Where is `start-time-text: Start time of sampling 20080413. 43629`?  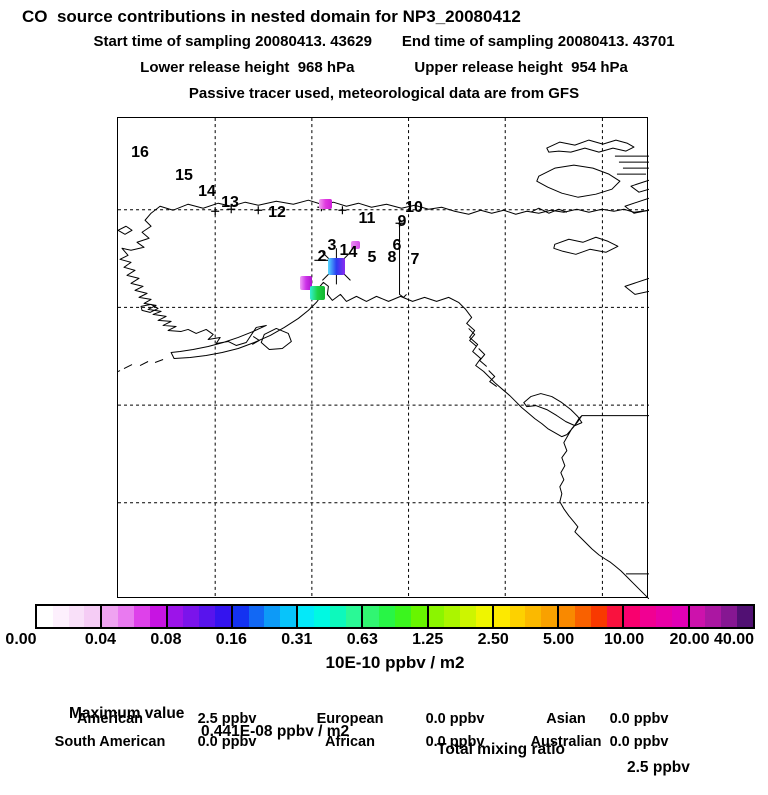 start-time-text: Start time of sampling 20080413. 43629 is located at coordinates (232, 41).